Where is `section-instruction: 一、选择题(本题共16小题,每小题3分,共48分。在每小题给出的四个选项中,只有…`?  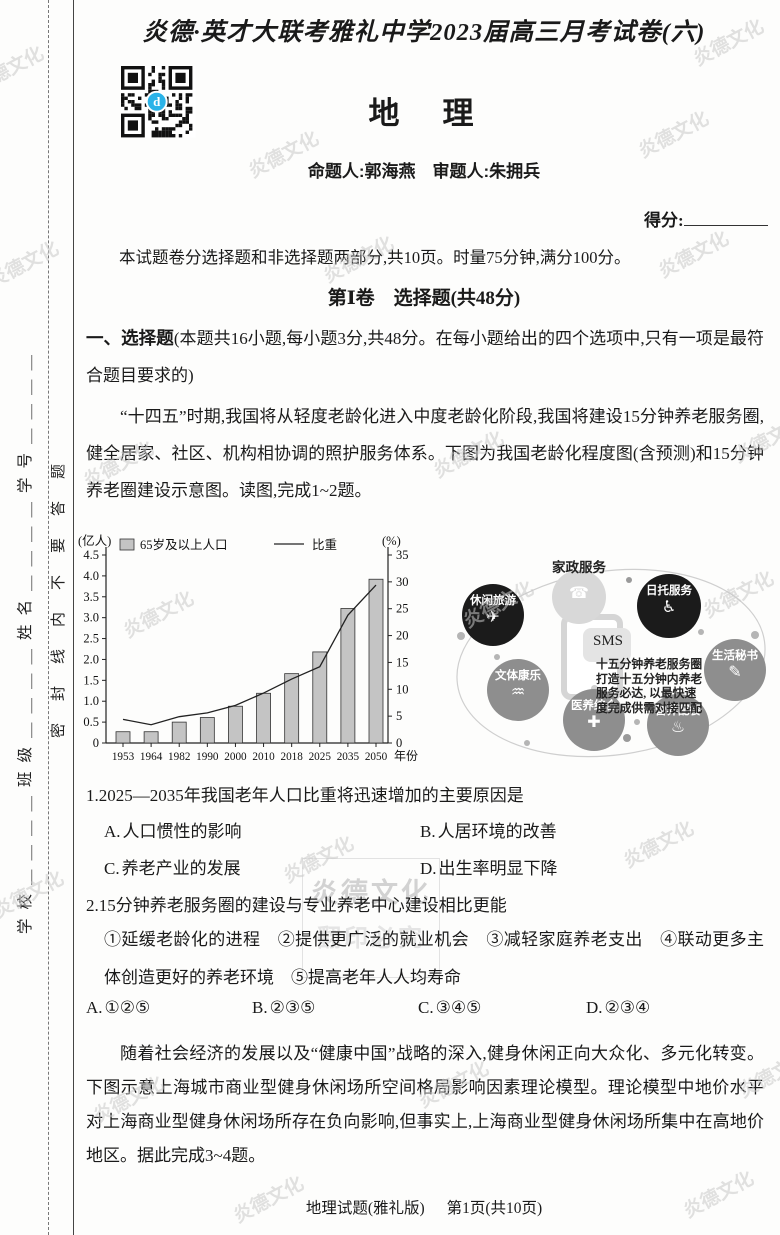 section-instruction: 一、选择题(本题共16小题,每小题3分,共48分。在每小题给出的四个选项中,只有… is located at coordinates (425, 357).